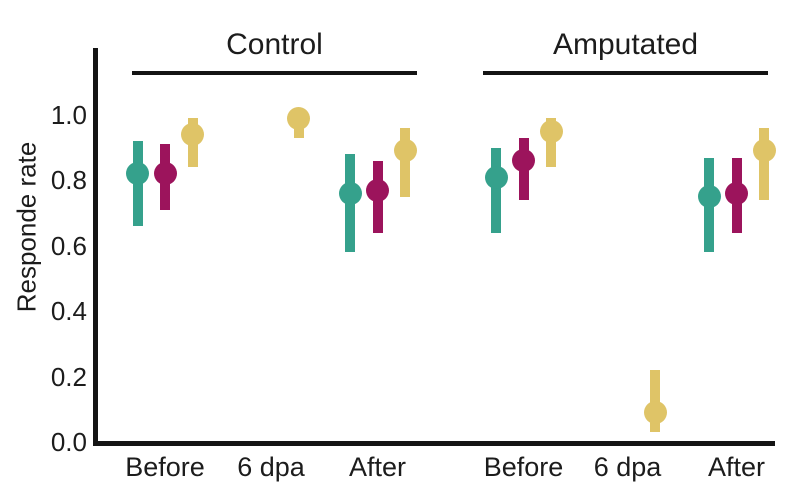 The image size is (798, 500). I want to click on y-tick-label: 0.0, so click(68, 442).